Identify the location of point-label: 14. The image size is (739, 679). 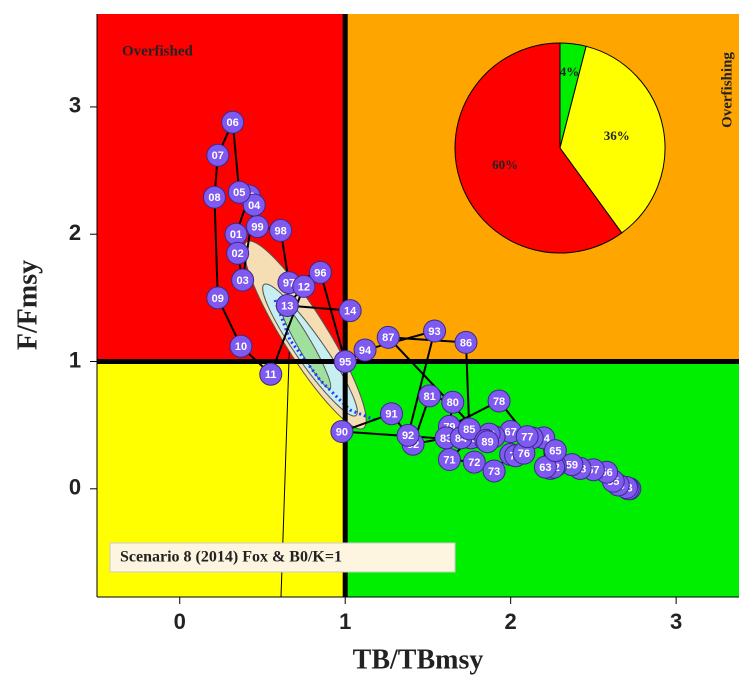
(350, 311).